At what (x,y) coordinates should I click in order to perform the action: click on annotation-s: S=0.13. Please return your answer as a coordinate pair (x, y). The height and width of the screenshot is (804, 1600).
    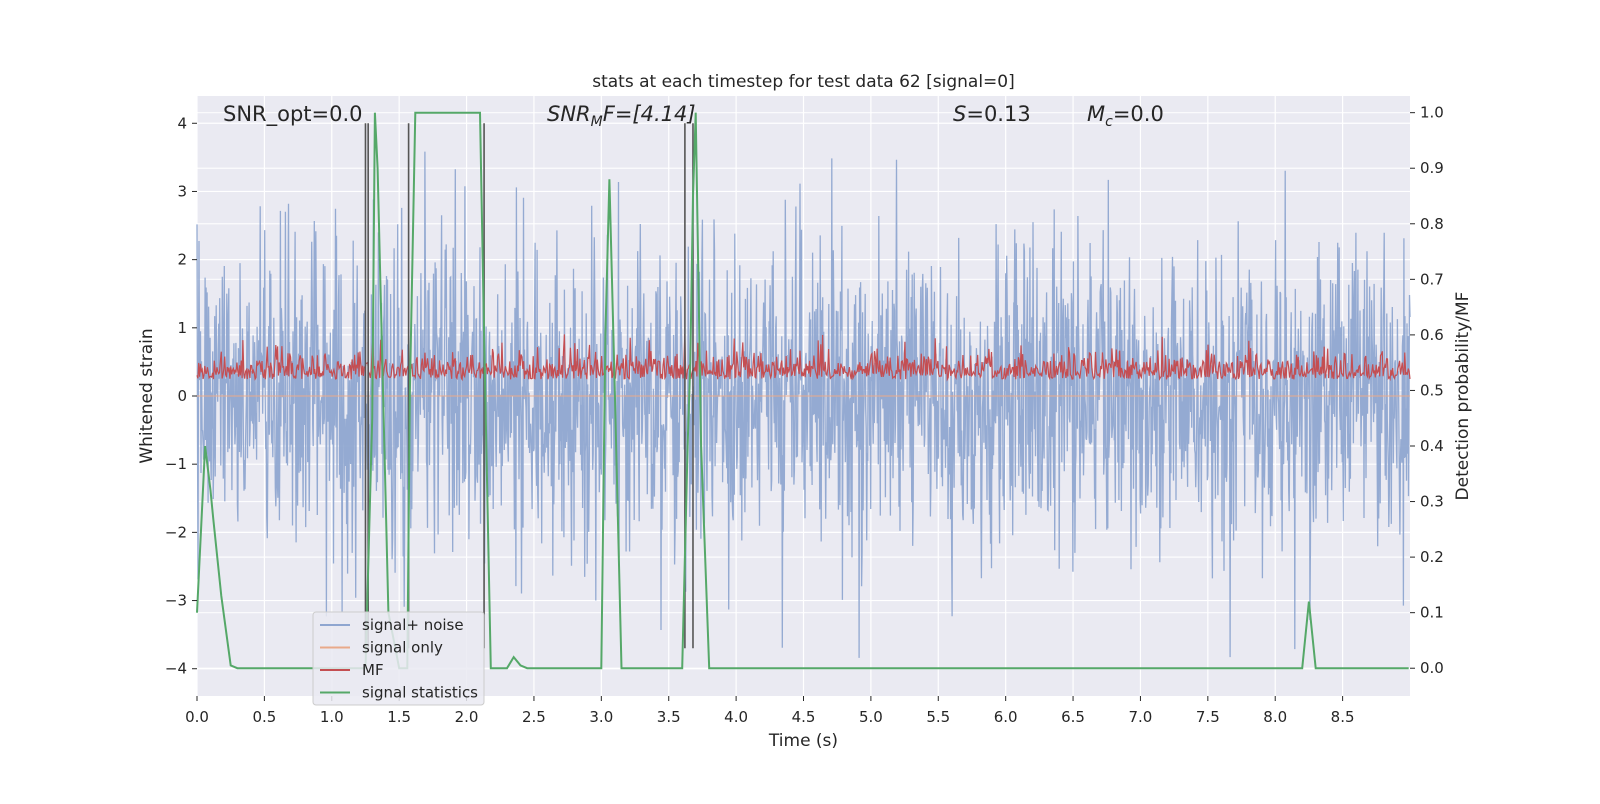
    Looking at the image, I should click on (992, 114).